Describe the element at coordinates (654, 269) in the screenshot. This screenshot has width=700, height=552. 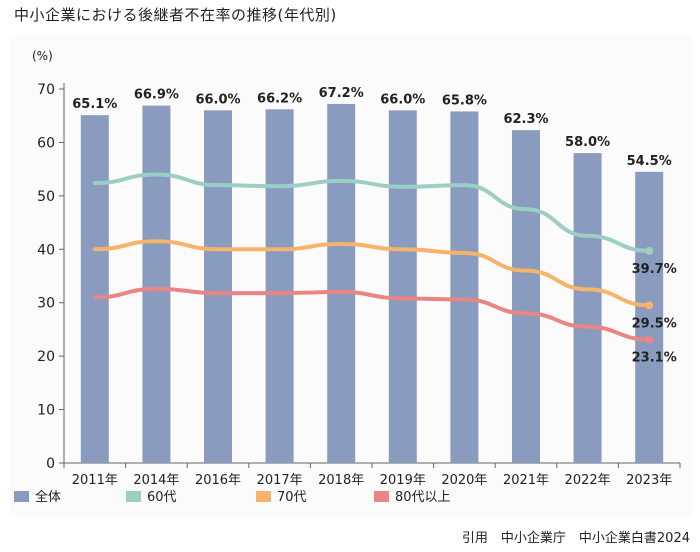
I see `series-end-label: 39.7%` at that location.